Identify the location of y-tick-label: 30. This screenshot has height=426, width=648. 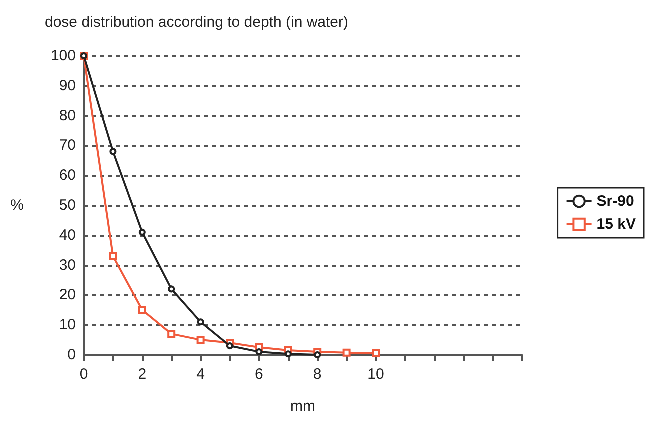
(67, 265).